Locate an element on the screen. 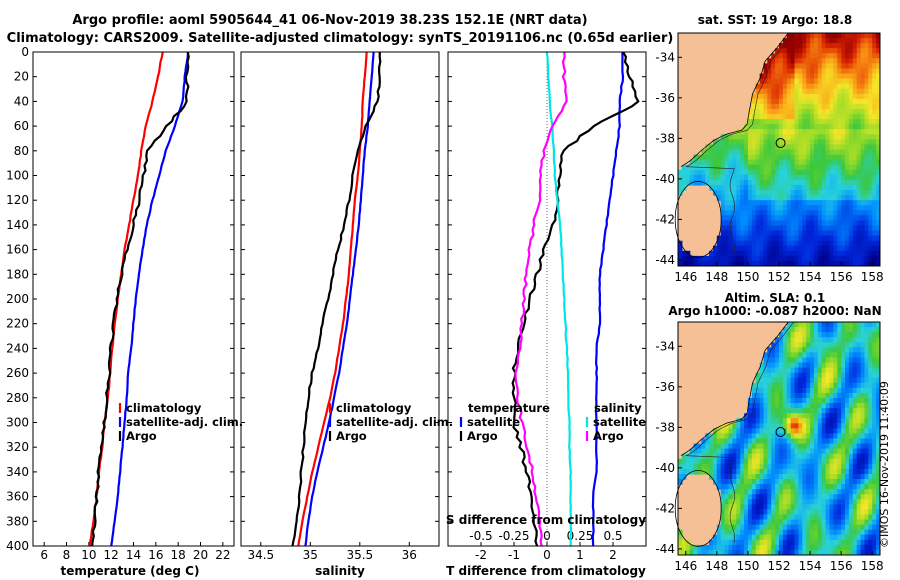  legend-label: satellite is located at coordinates (493, 422).